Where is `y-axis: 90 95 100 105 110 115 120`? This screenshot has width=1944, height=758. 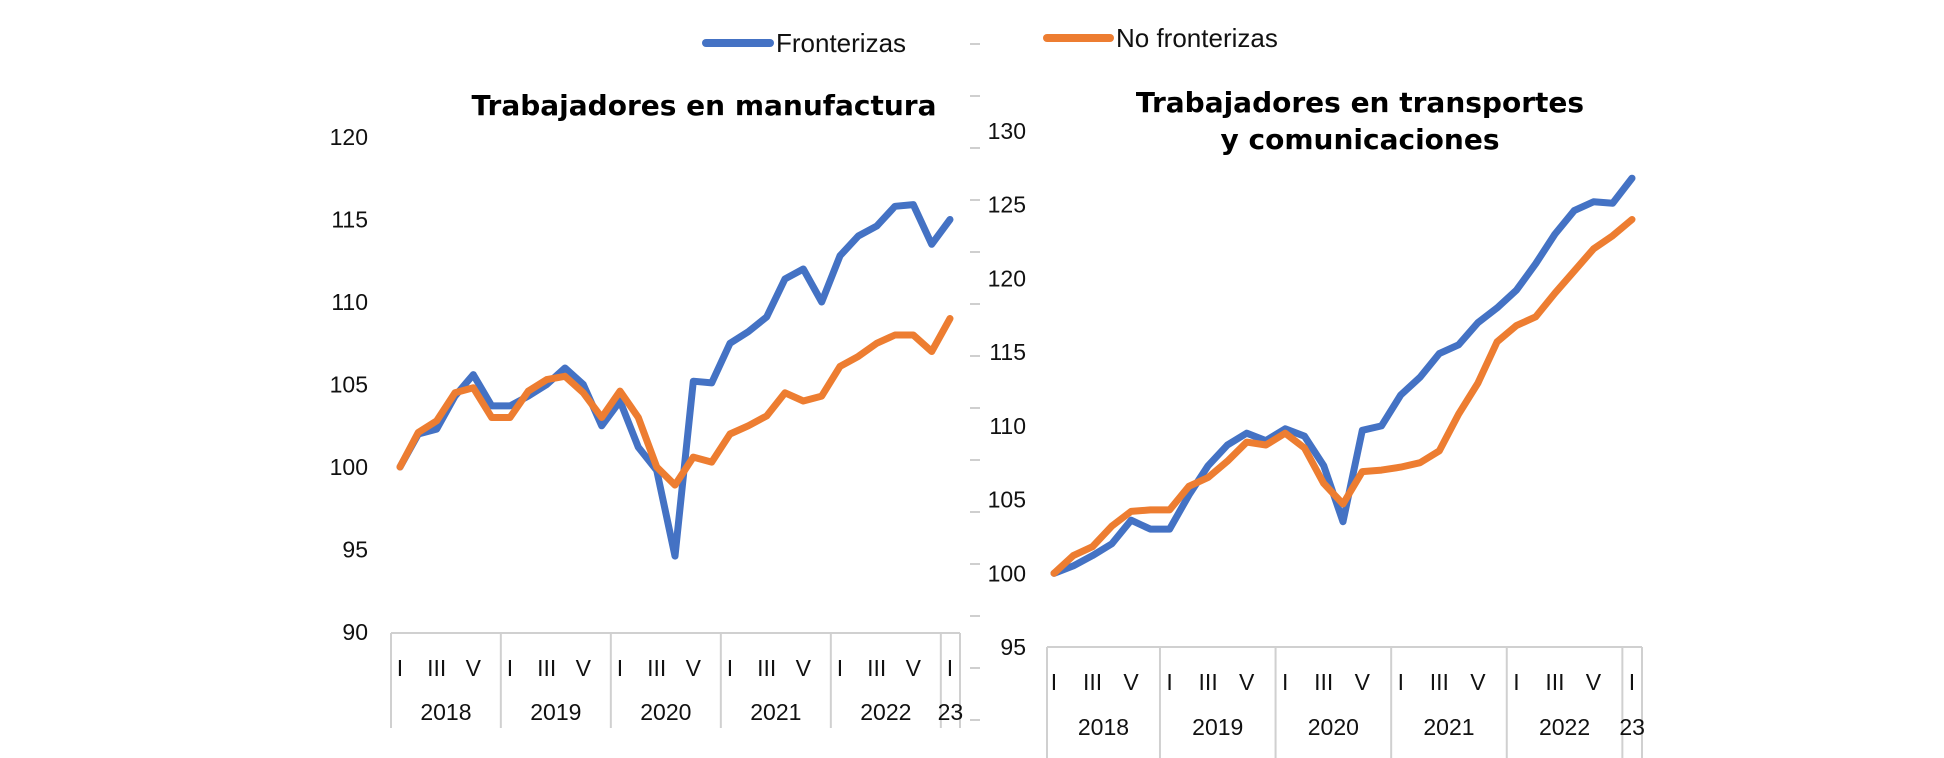
y-axis: 90 95 100 105 110 115 120 is located at coordinates (349, 384).